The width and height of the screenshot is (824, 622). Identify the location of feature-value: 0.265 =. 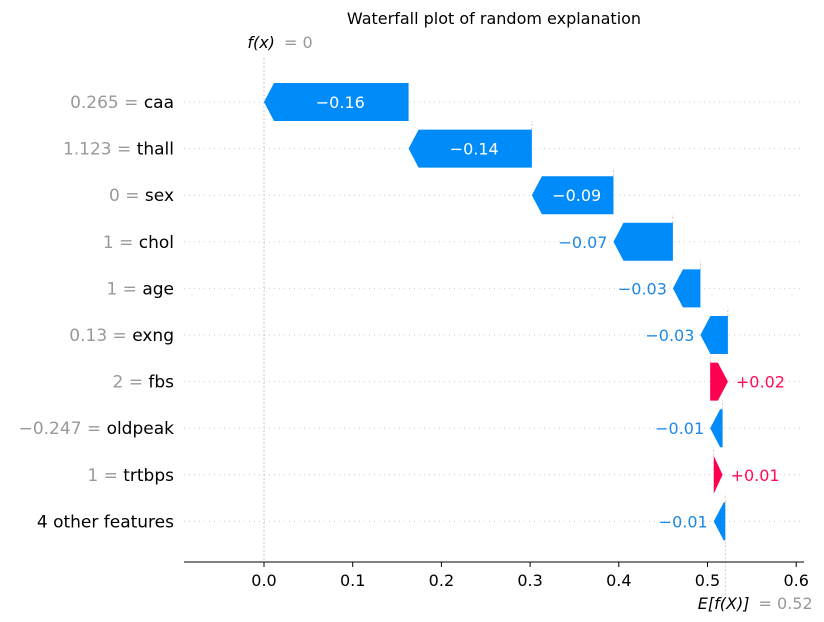
(107, 103).